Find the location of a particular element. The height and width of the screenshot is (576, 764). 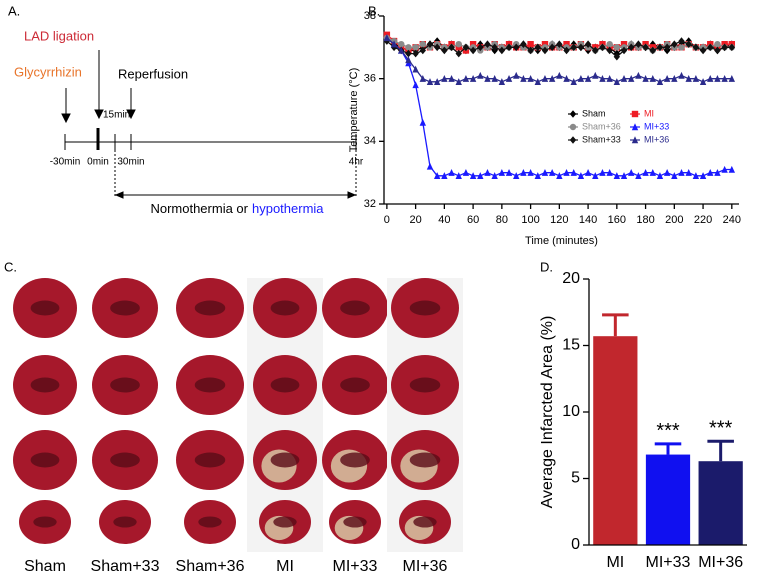

panel-label: D. is located at coordinates (546, 266).